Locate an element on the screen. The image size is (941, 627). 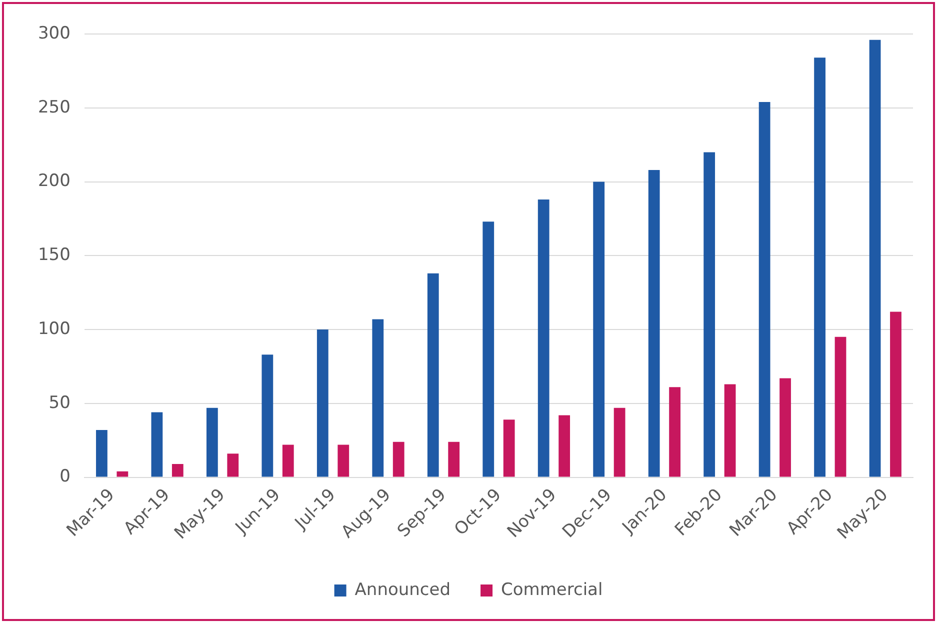
y-tick-label: 250 is located at coordinates (54, 107).